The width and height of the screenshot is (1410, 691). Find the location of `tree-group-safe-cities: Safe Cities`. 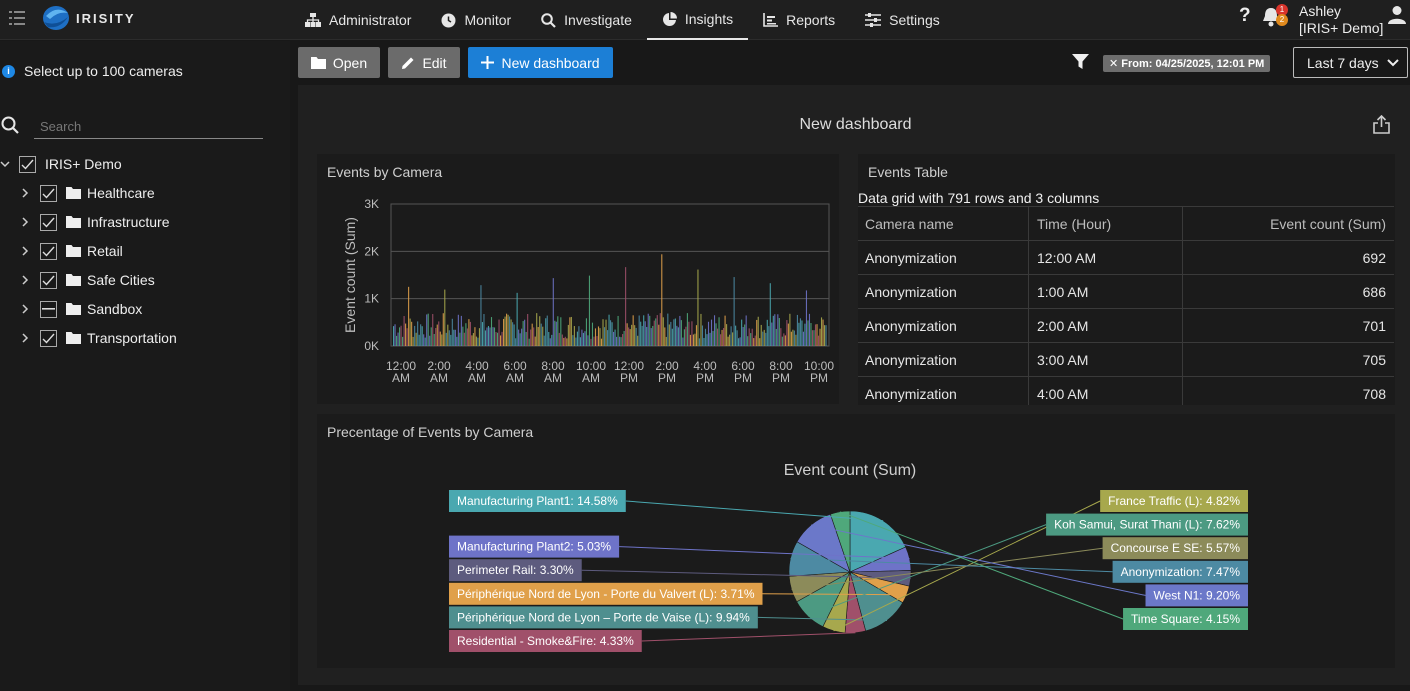

tree-group-safe-cities: Safe Cities is located at coordinates (87, 280).